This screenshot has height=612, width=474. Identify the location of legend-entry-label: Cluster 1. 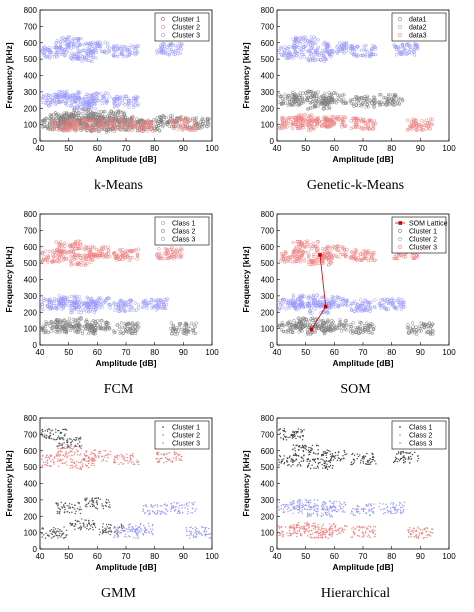
(186, 20).